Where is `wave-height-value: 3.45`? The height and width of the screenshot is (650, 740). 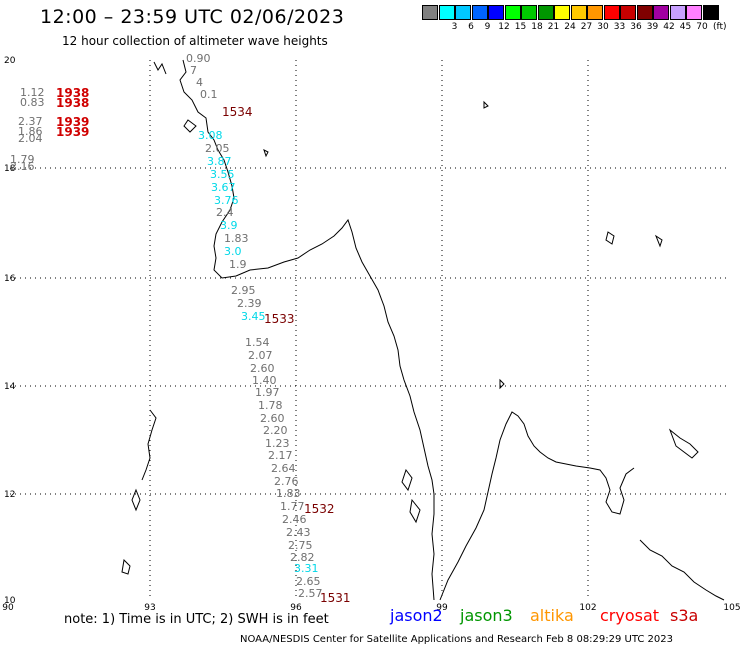 wave-height-value: 3.45 is located at coordinates (253, 316).